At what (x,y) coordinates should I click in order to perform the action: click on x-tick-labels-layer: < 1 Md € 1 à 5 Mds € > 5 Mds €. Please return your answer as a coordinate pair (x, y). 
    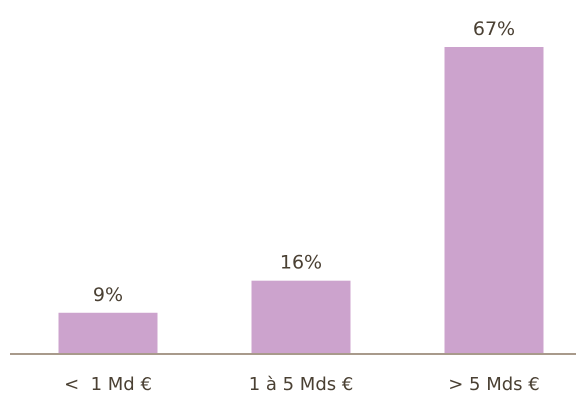
    Looking at the image, I should click on (302, 384).